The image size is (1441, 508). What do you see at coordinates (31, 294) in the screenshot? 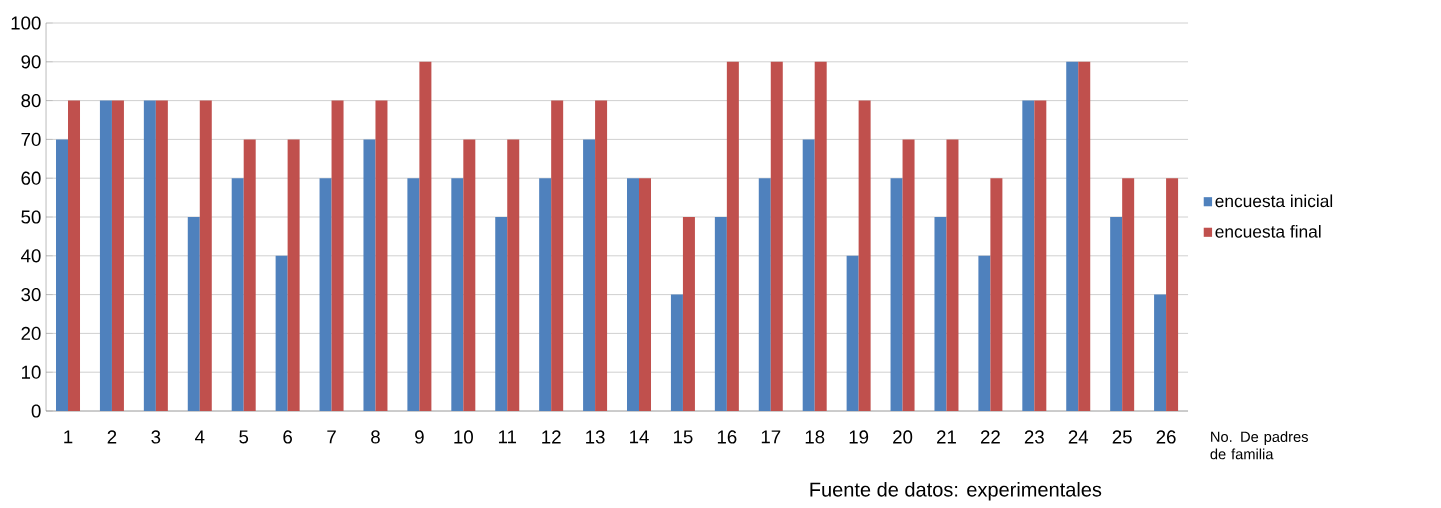
I see `y-tick-label: 30` at bounding box center [31, 294].